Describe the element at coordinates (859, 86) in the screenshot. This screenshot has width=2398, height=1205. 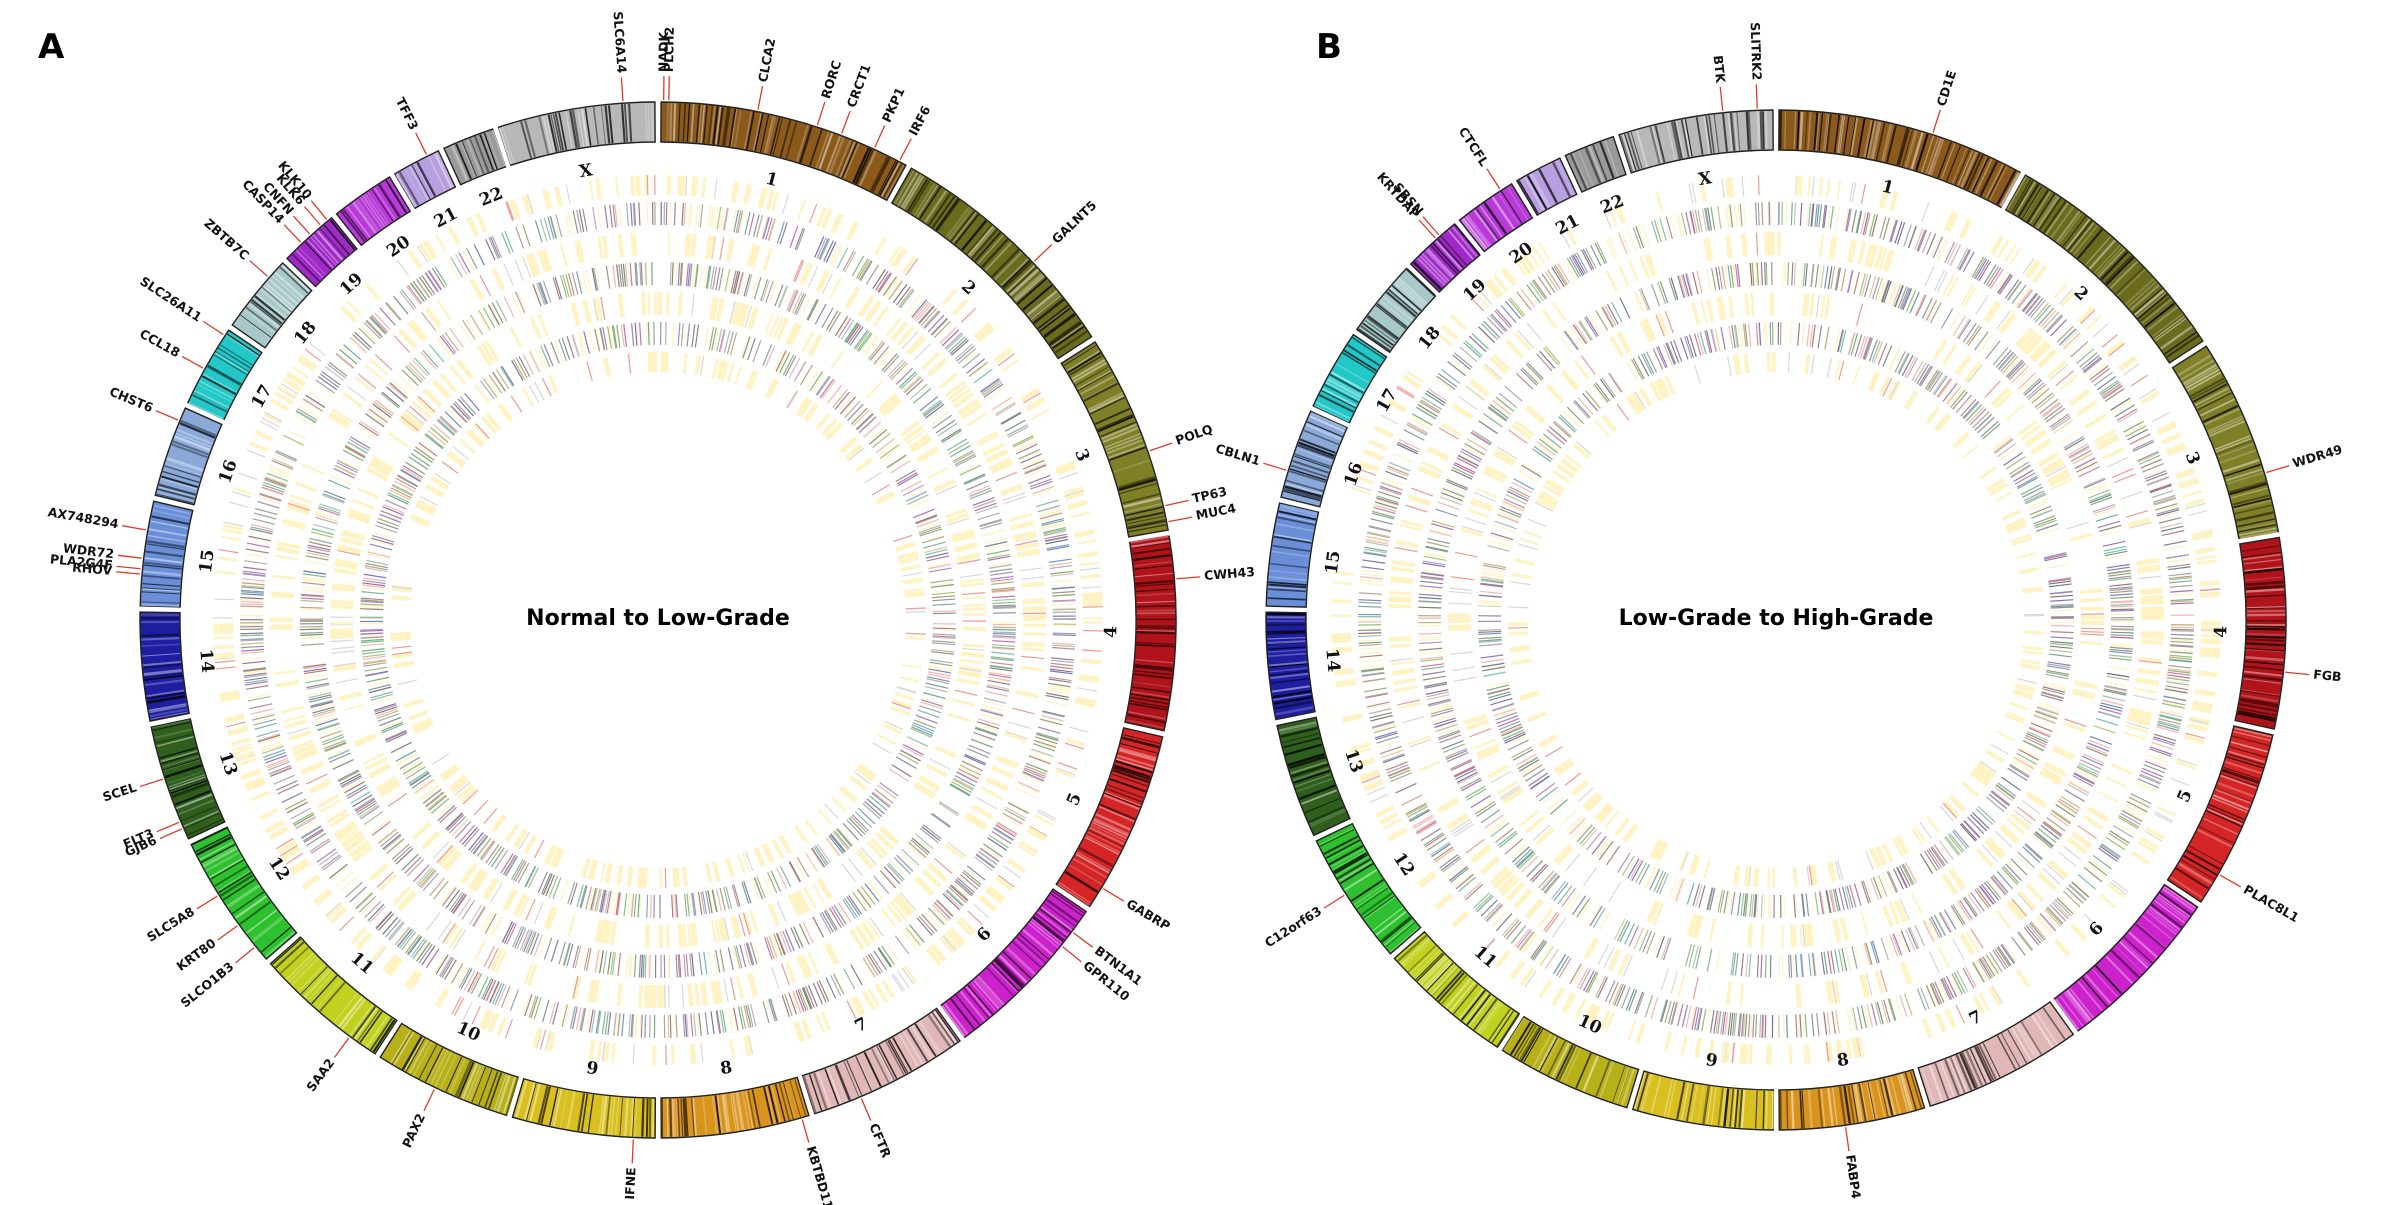
I see `gene-label-crct1: CRCT1` at that location.